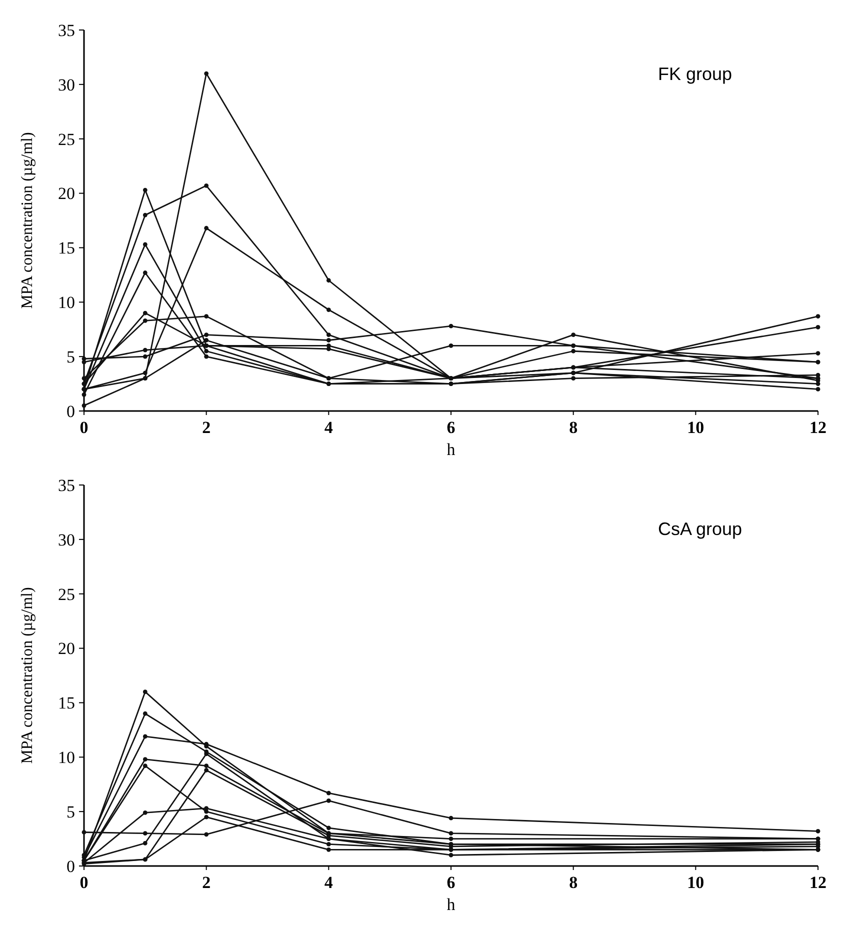 The width and height of the screenshot is (846, 929). I want to click on annotation: FK group, so click(695, 74).